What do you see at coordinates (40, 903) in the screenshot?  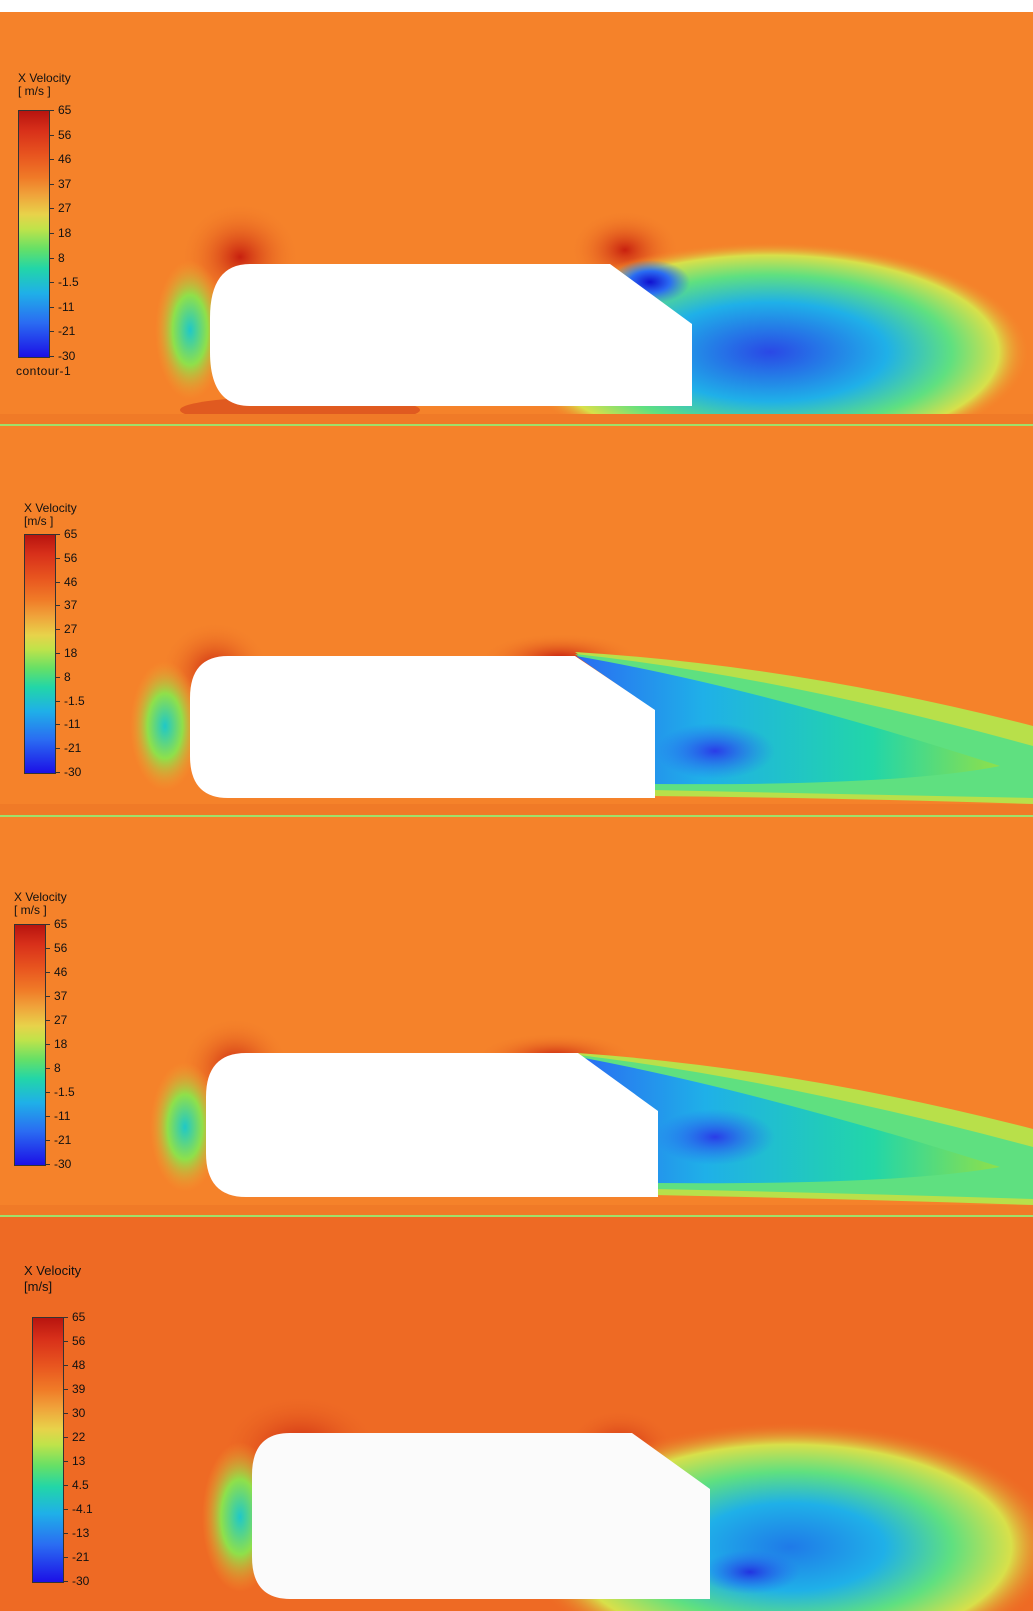 I see `legend-title: X Velocity [ m/s ]` at bounding box center [40, 903].